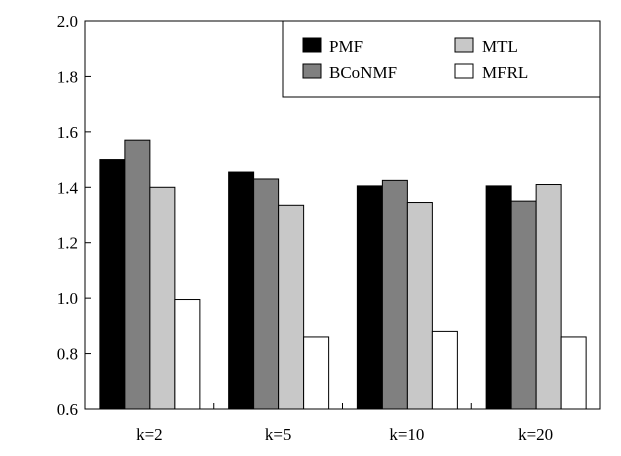 The width and height of the screenshot is (621, 456). Describe the element at coordinates (535, 434) in the screenshot. I see `x-tick-label: k=20` at that location.